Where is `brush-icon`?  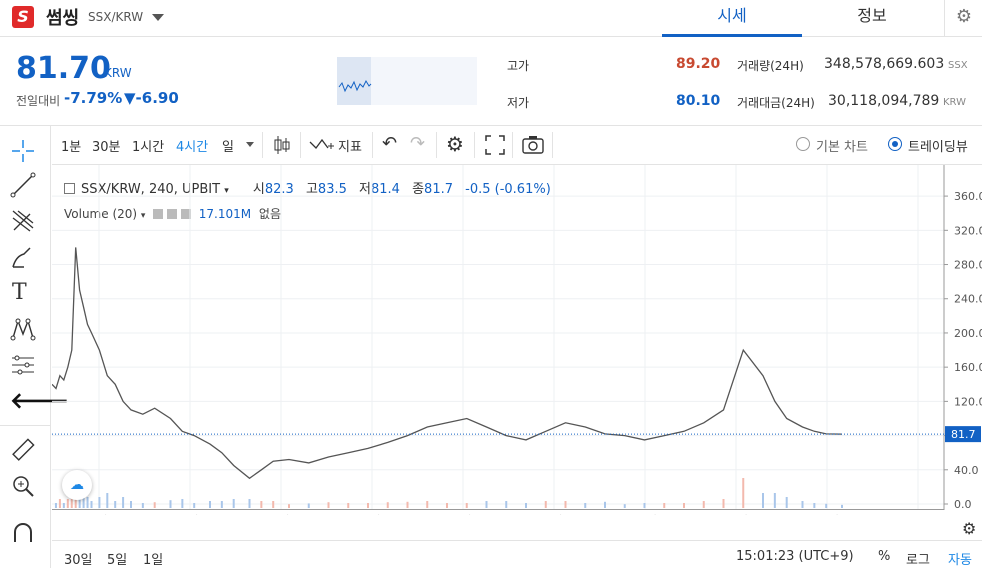 brush-icon is located at coordinates (23, 257).